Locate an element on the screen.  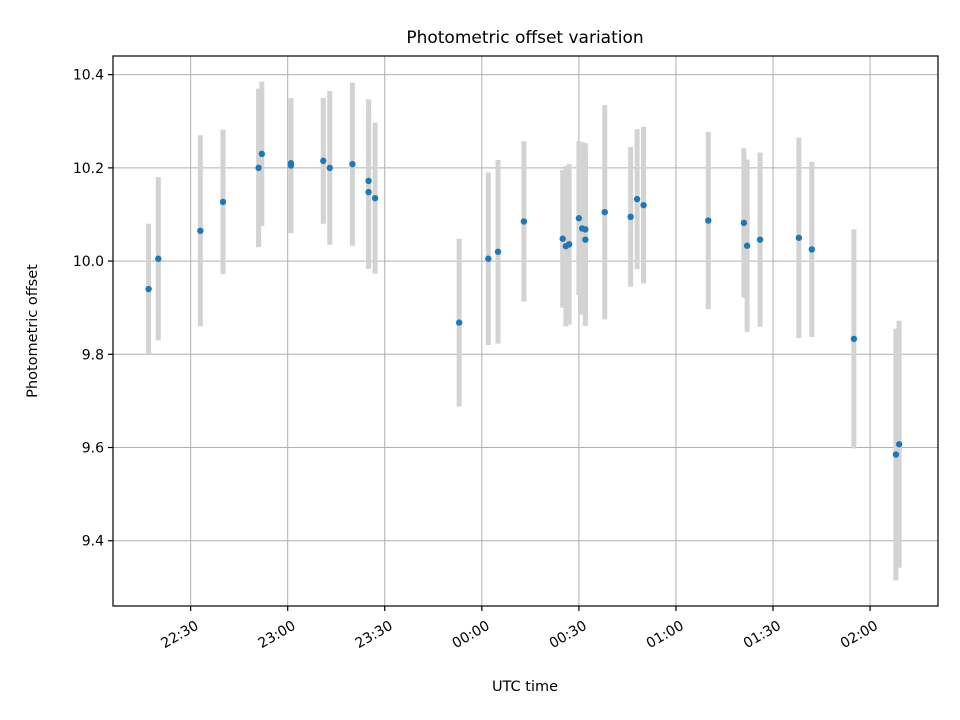
y-axis: 9.4 9.6 9.8 10.0 10.2 10.4 is located at coordinates (93, 309).